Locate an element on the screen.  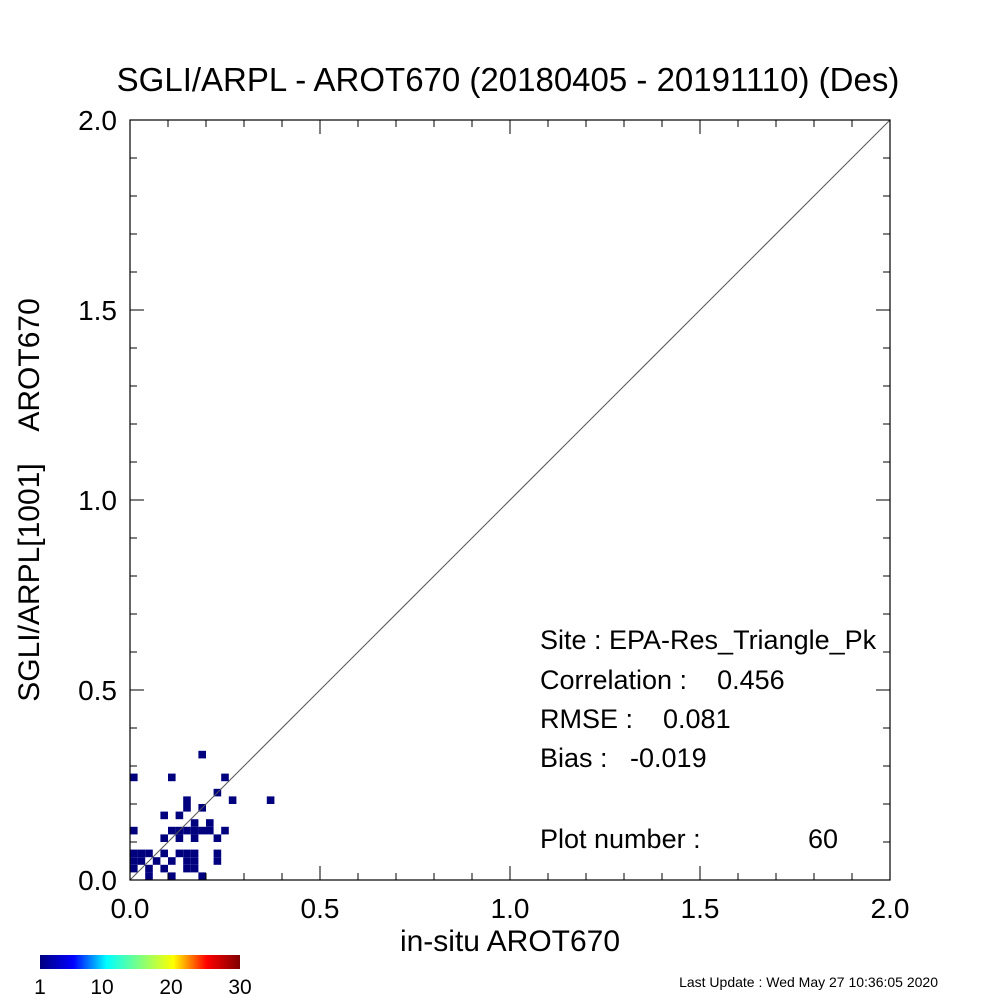
correlation-annotation: Correlation : 0.456 is located at coordinates (662, 680).